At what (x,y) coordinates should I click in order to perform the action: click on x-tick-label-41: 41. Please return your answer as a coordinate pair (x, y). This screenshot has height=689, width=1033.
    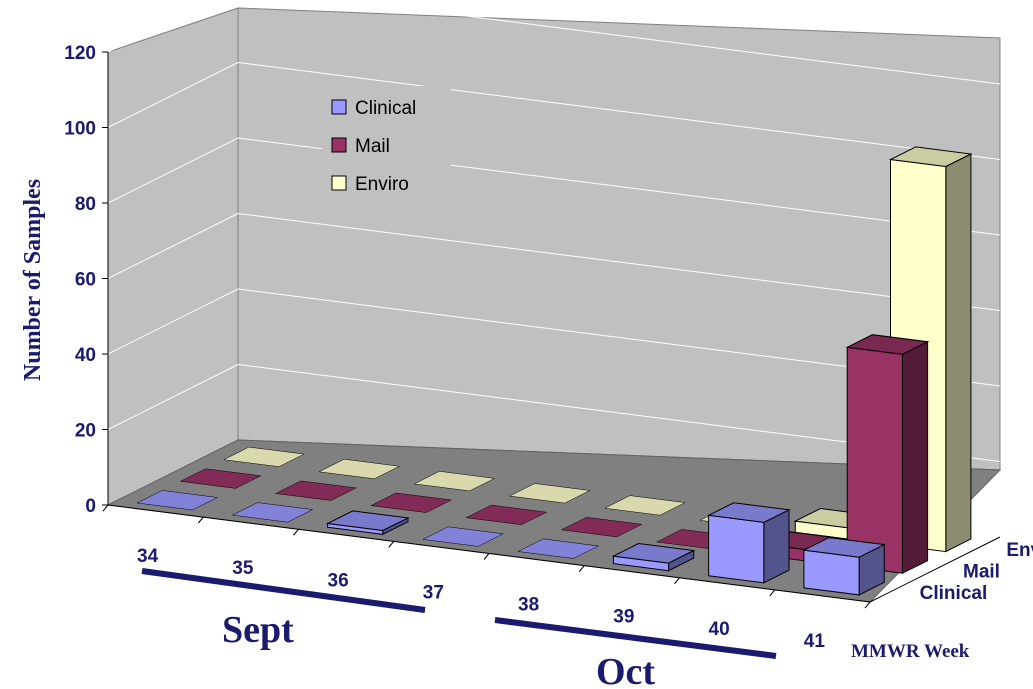
    Looking at the image, I should click on (815, 641).